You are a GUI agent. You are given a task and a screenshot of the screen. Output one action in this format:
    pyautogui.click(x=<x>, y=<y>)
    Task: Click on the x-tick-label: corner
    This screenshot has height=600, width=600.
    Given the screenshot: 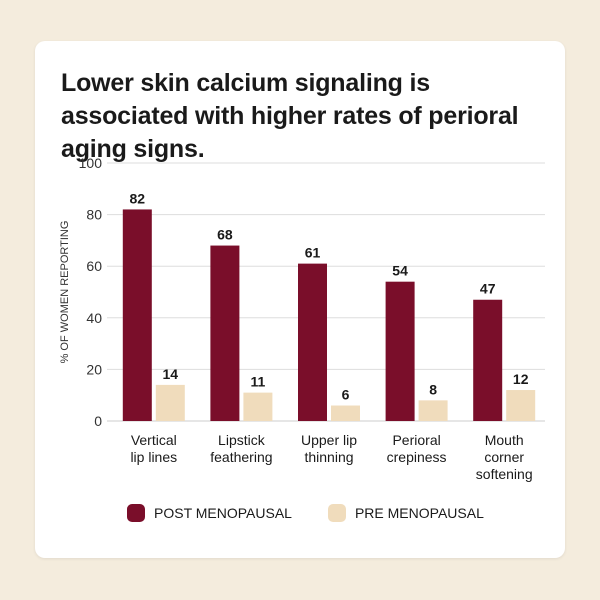 What is the action you would take?
    pyautogui.click(x=504, y=457)
    